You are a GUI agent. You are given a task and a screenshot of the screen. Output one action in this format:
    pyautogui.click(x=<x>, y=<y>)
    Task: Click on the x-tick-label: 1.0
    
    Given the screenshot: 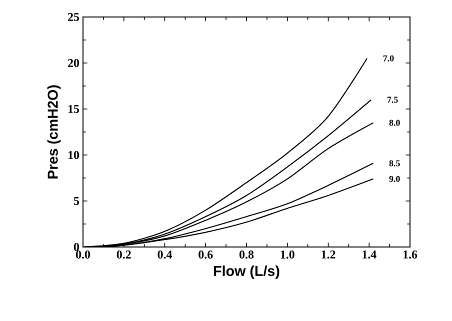 What is the action you would take?
    pyautogui.click(x=287, y=254)
    